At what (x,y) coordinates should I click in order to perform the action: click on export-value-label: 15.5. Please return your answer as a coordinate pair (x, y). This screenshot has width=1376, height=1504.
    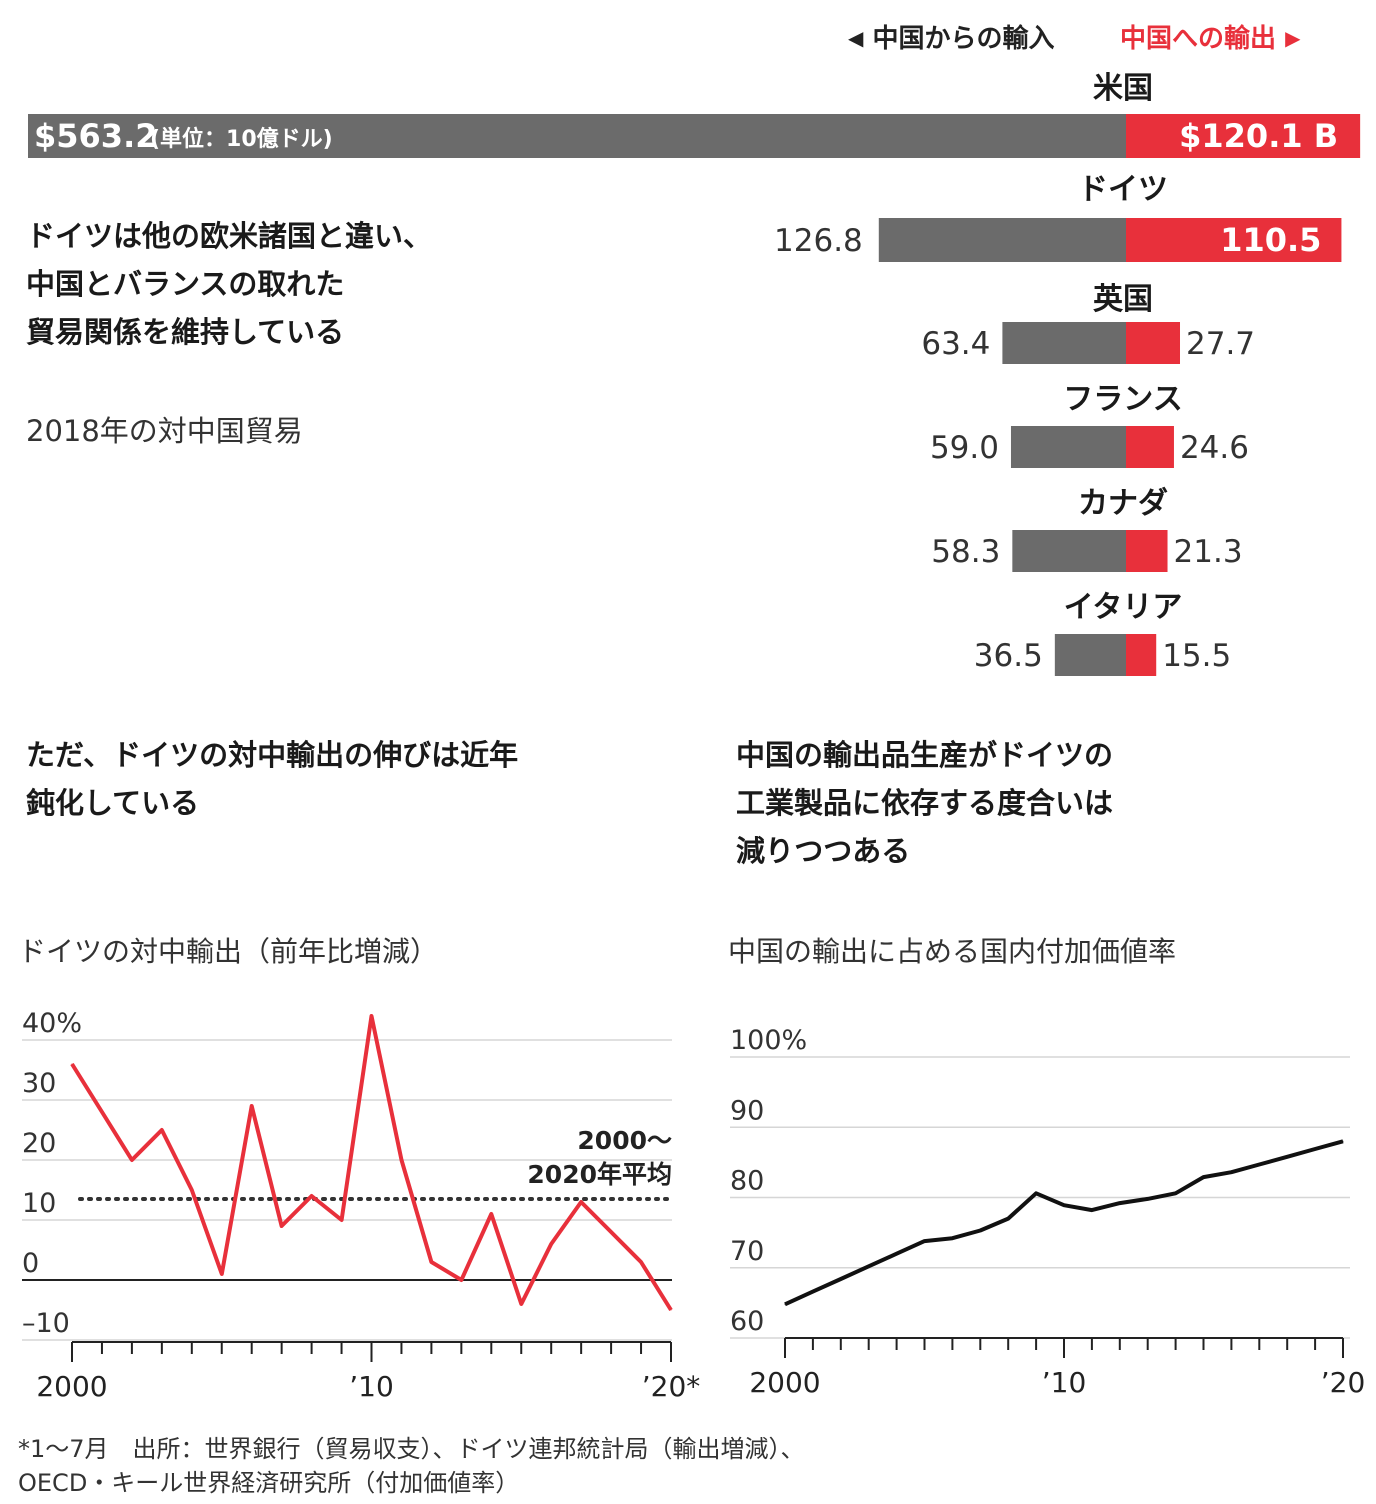
    Looking at the image, I should click on (1196, 656).